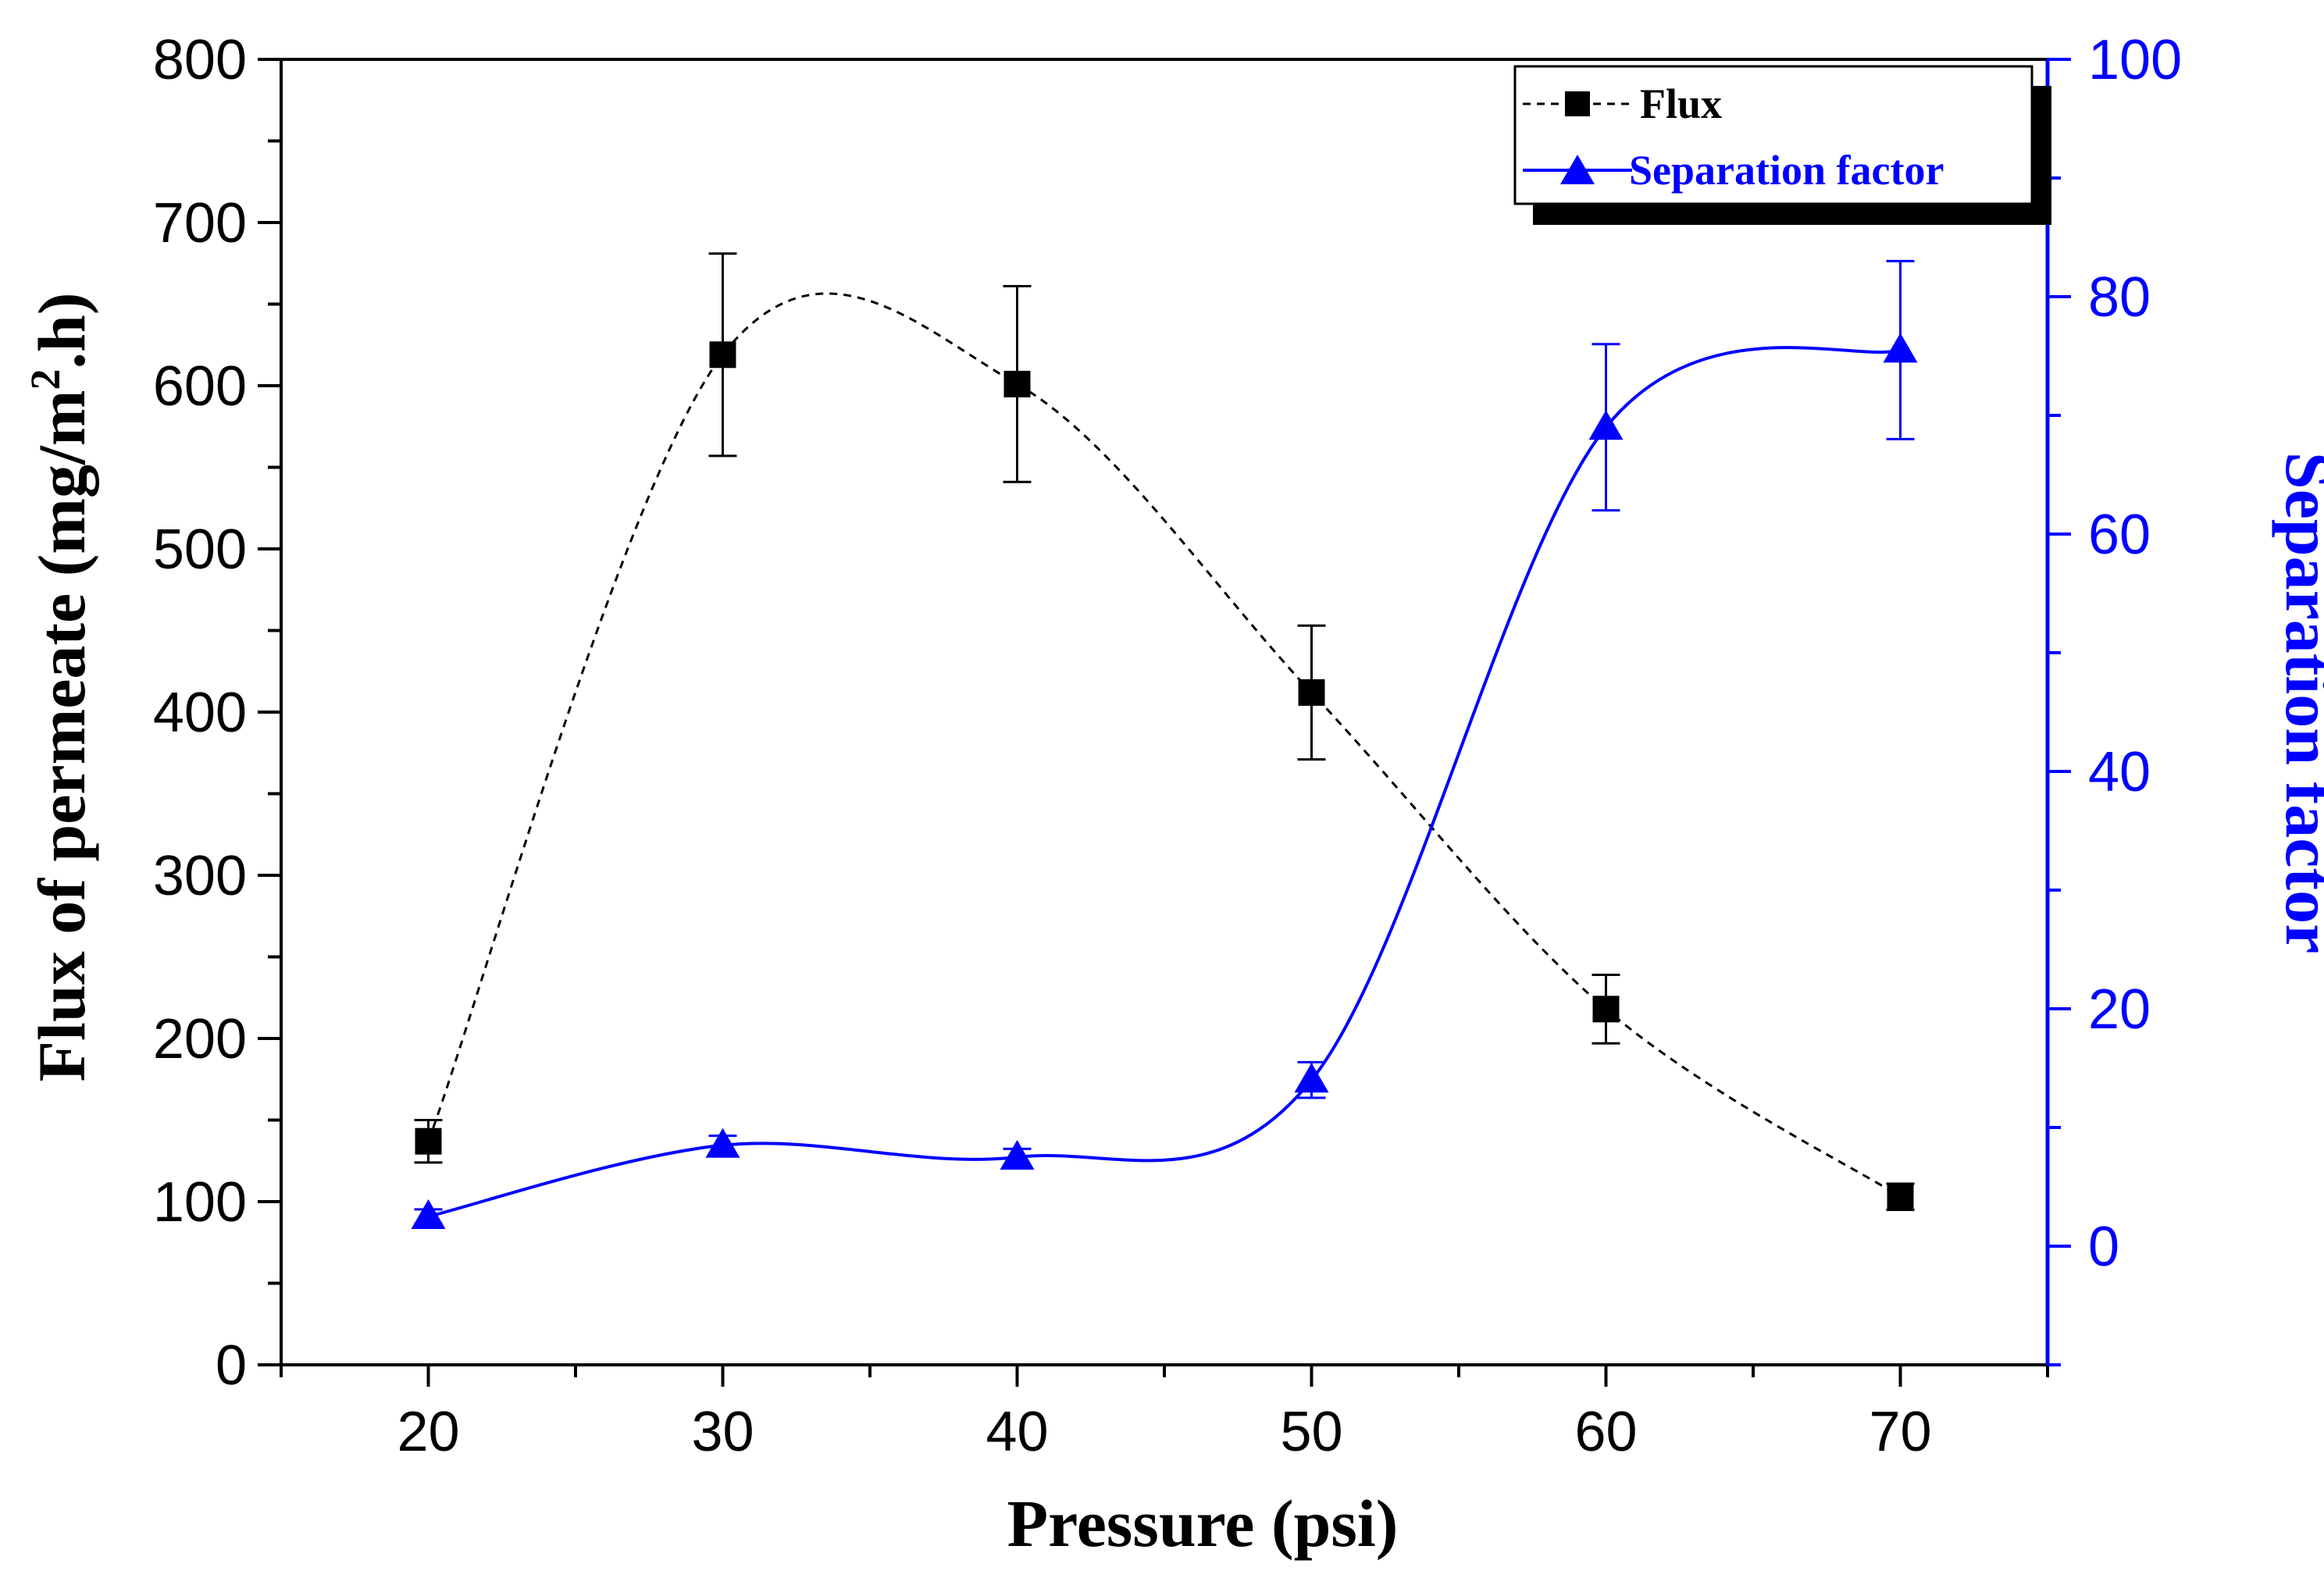 This screenshot has height=1578, width=2324. Describe the element at coordinates (200, 223) in the screenshot. I see `left-y-tick-label: 700` at that location.